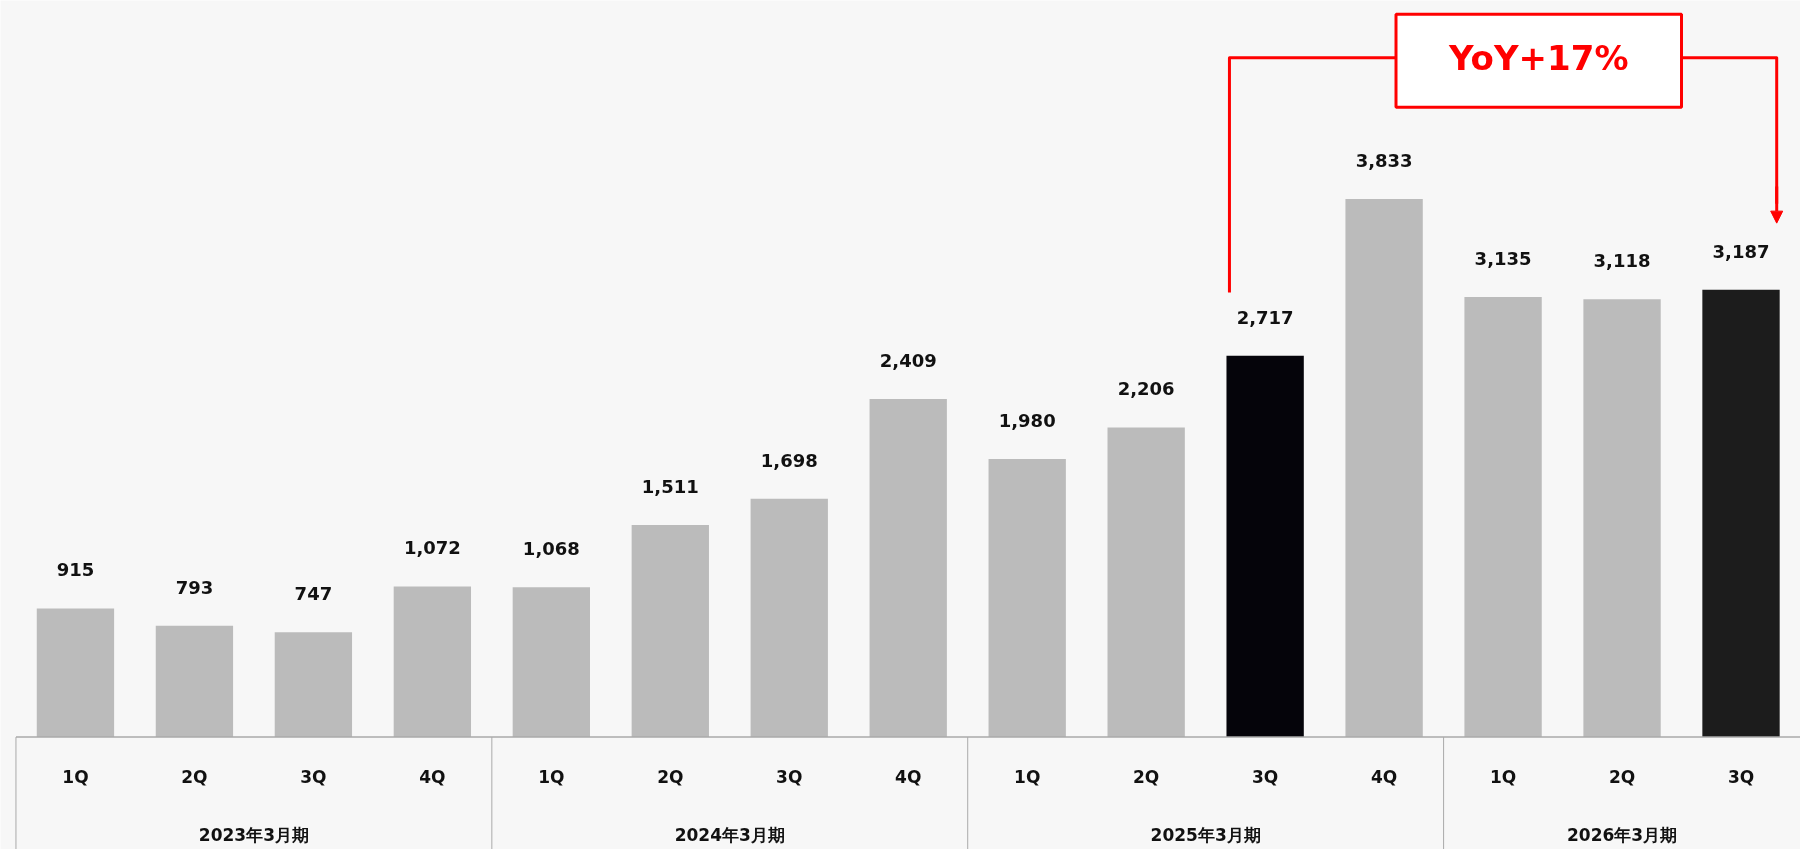  Describe the element at coordinates (1622, 834) in the screenshot. I see `text: 2026年3月期` at that location.